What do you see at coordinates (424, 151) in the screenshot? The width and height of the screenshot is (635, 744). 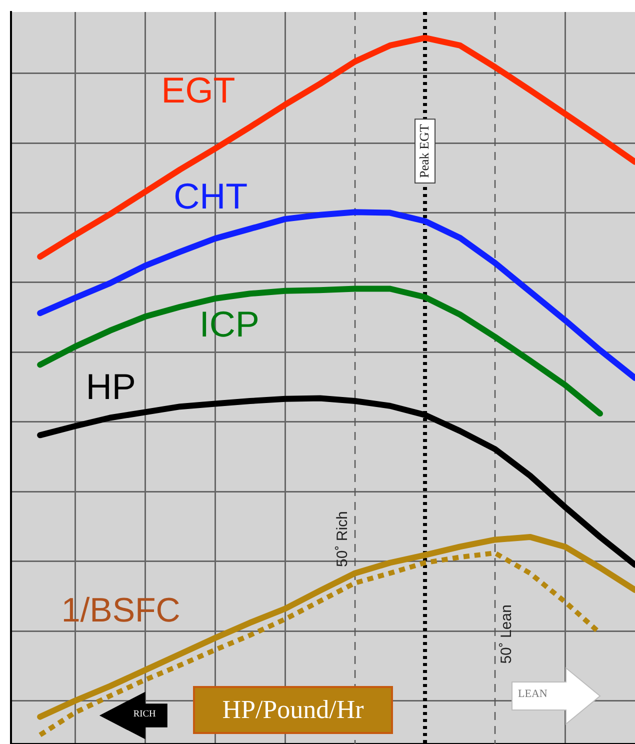 I see `annotation: Peak EGT` at bounding box center [424, 151].